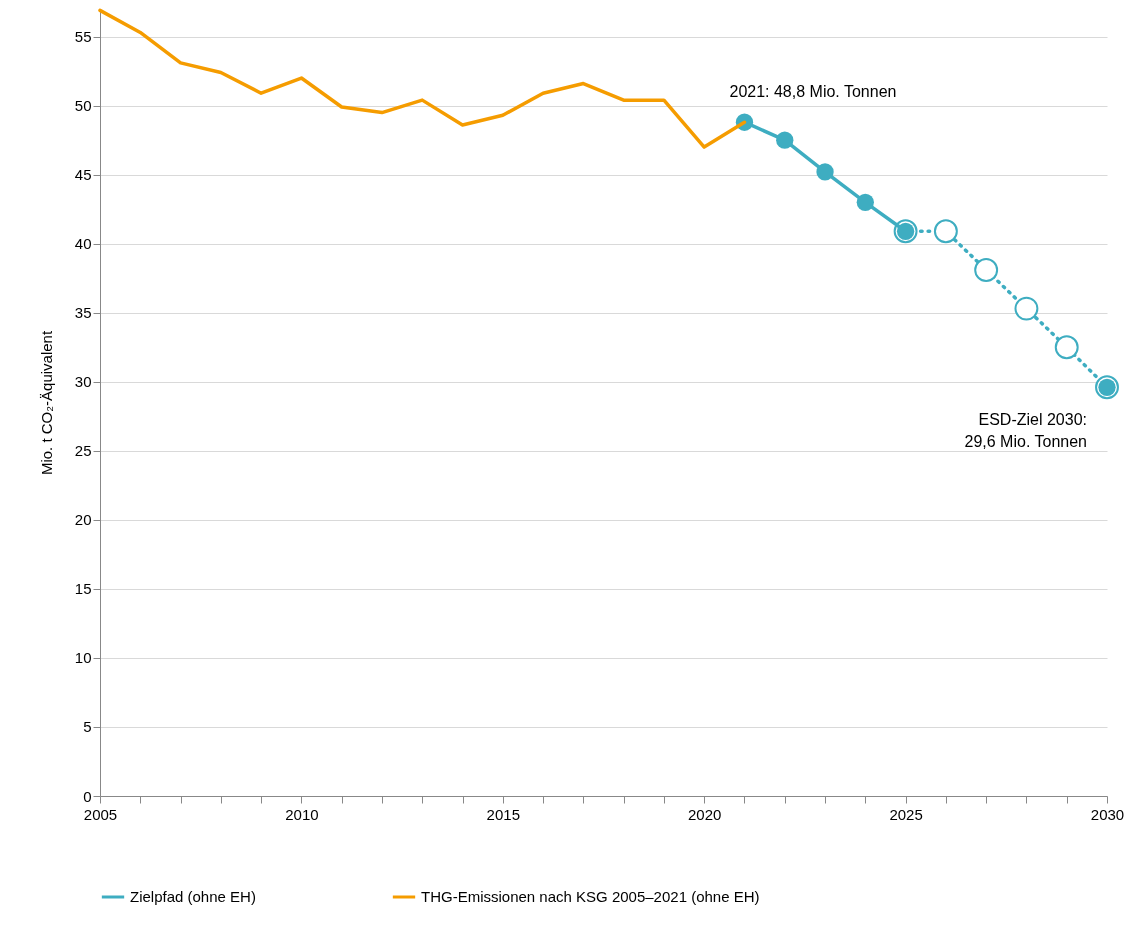 This screenshot has width=1130, height=928. Describe the element at coordinates (705, 814) in the screenshot. I see `x-tick-label: 2020` at that location.